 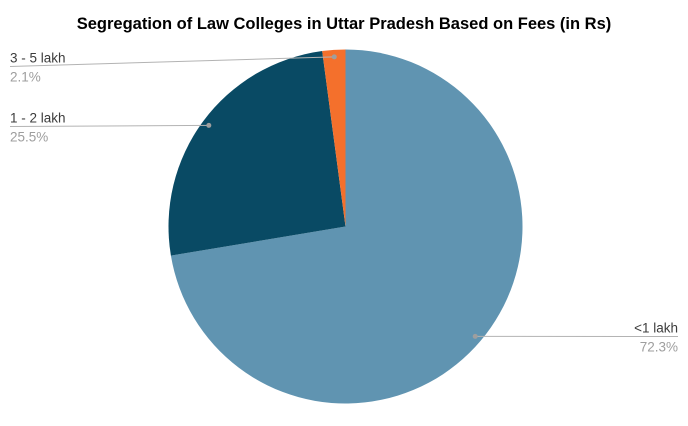 What do you see at coordinates (209, 125) in the screenshot?
I see `callout-dot-1-2-lakh` at bounding box center [209, 125].